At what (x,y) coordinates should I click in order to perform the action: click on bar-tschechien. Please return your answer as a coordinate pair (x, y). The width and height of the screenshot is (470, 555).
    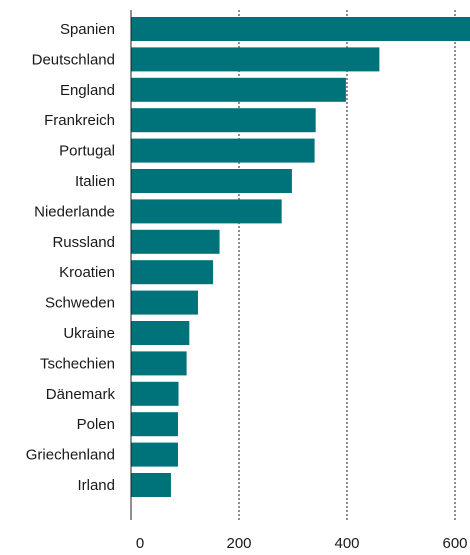
    Looking at the image, I should click on (159, 363).